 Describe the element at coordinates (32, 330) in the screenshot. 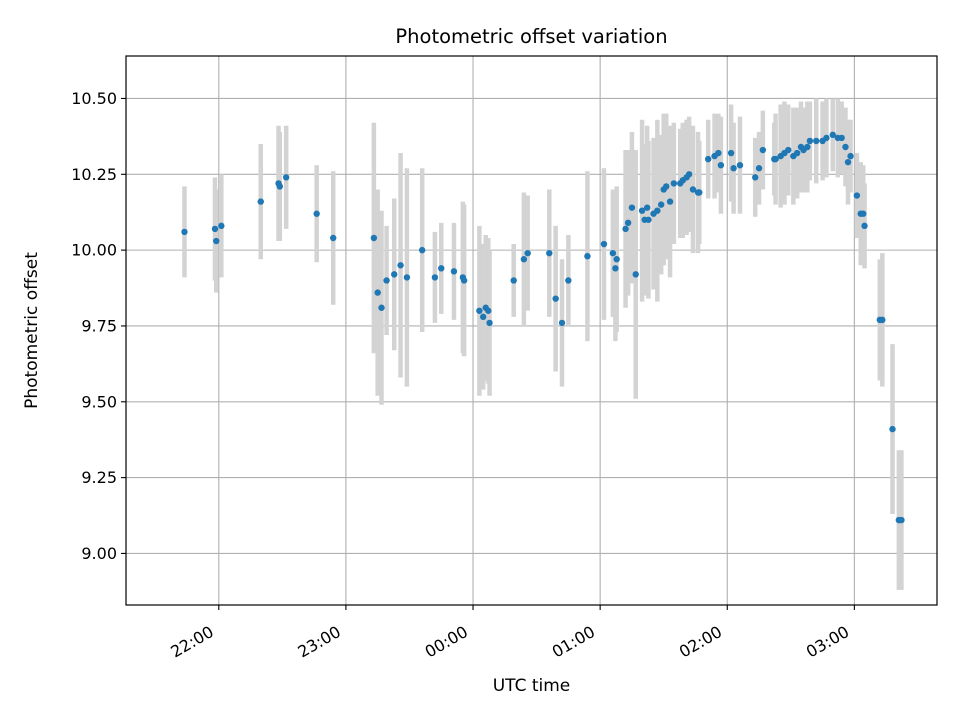

I see `y-axis-title: Photometric offset` at that location.